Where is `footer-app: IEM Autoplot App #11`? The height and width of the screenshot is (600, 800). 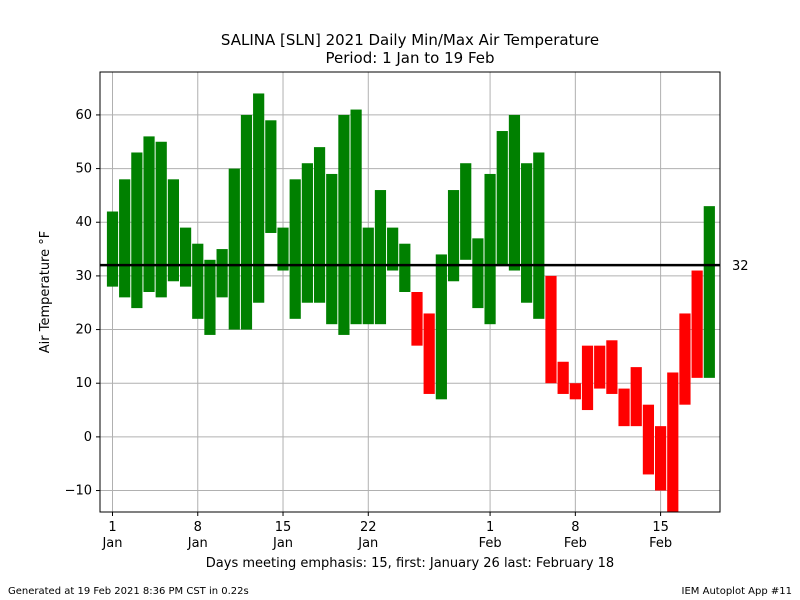
footer-app: IEM Autoplot App #11 is located at coordinates (736, 591).